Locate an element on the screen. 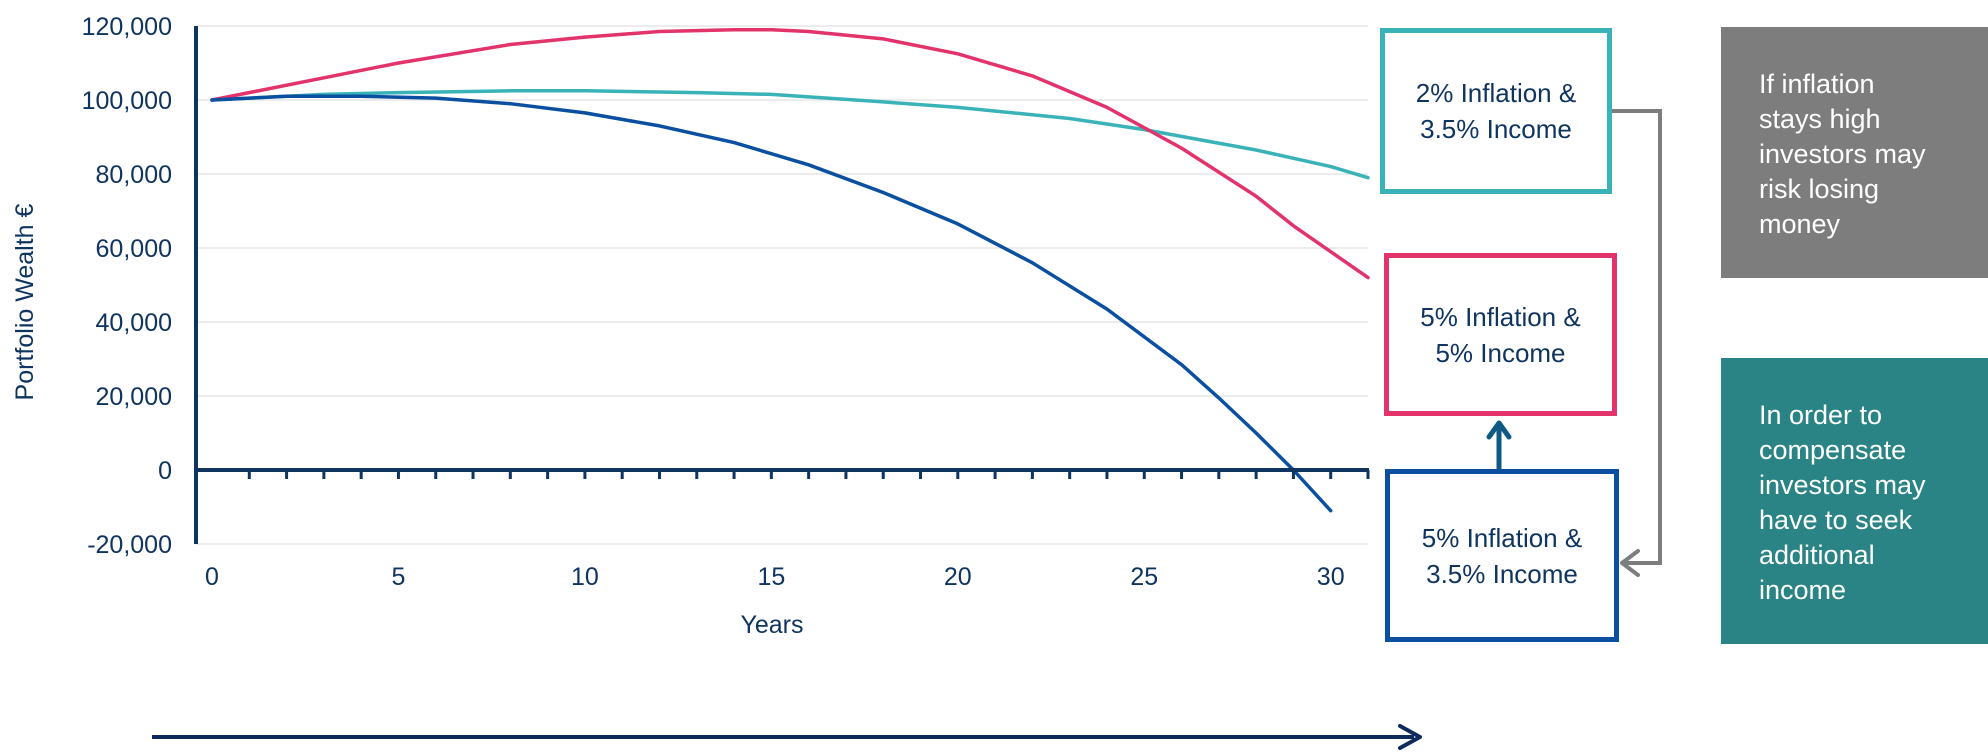 This screenshot has height=752, width=1988. legend-item-2pct-inflation: 2% Inflation & 3.5% Income is located at coordinates (1496, 111).